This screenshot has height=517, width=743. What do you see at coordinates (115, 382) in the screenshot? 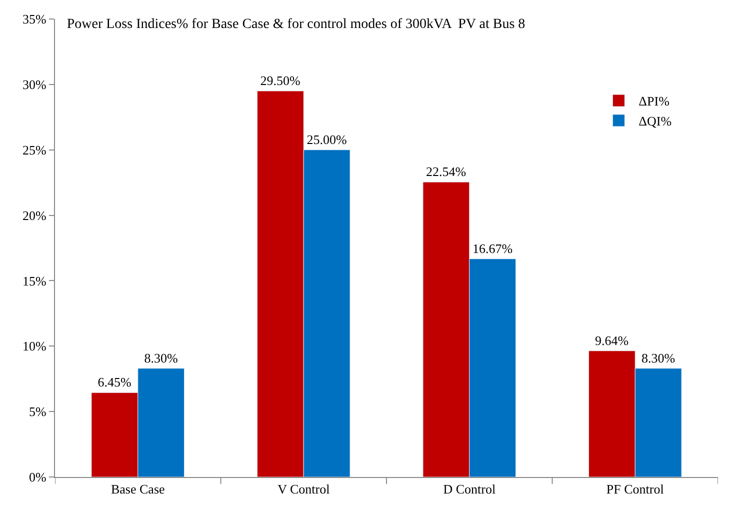
I see `data-label: 6.45%` at bounding box center [115, 382].